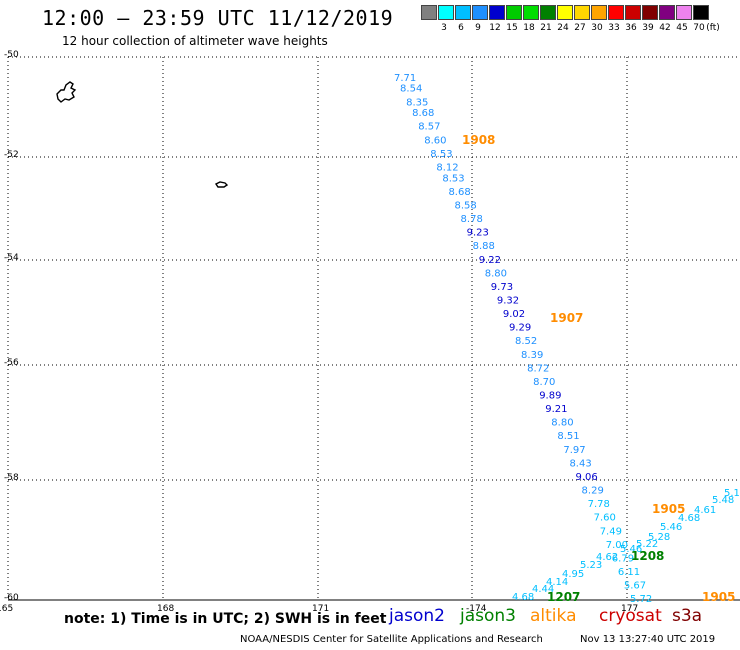  I want to click on wave-height-value: 9.29, so click(520, 328).